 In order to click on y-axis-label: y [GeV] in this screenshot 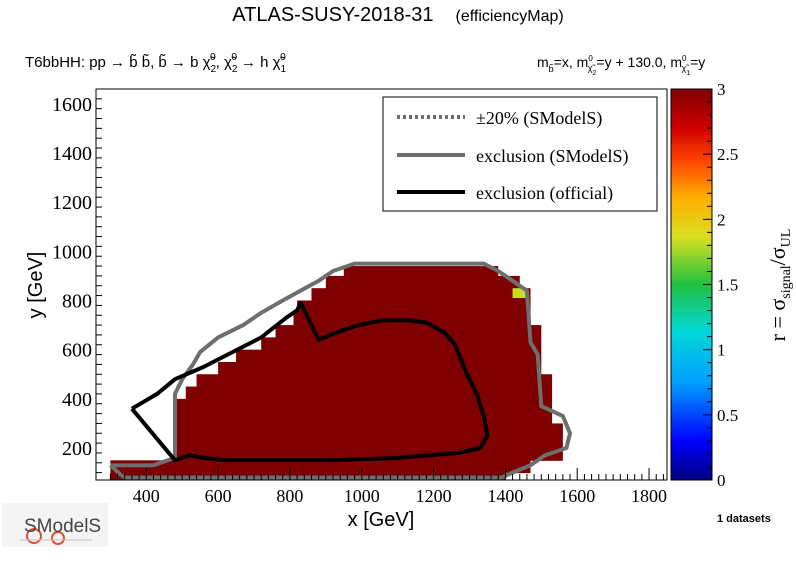, I will do `click(36, 285)`.